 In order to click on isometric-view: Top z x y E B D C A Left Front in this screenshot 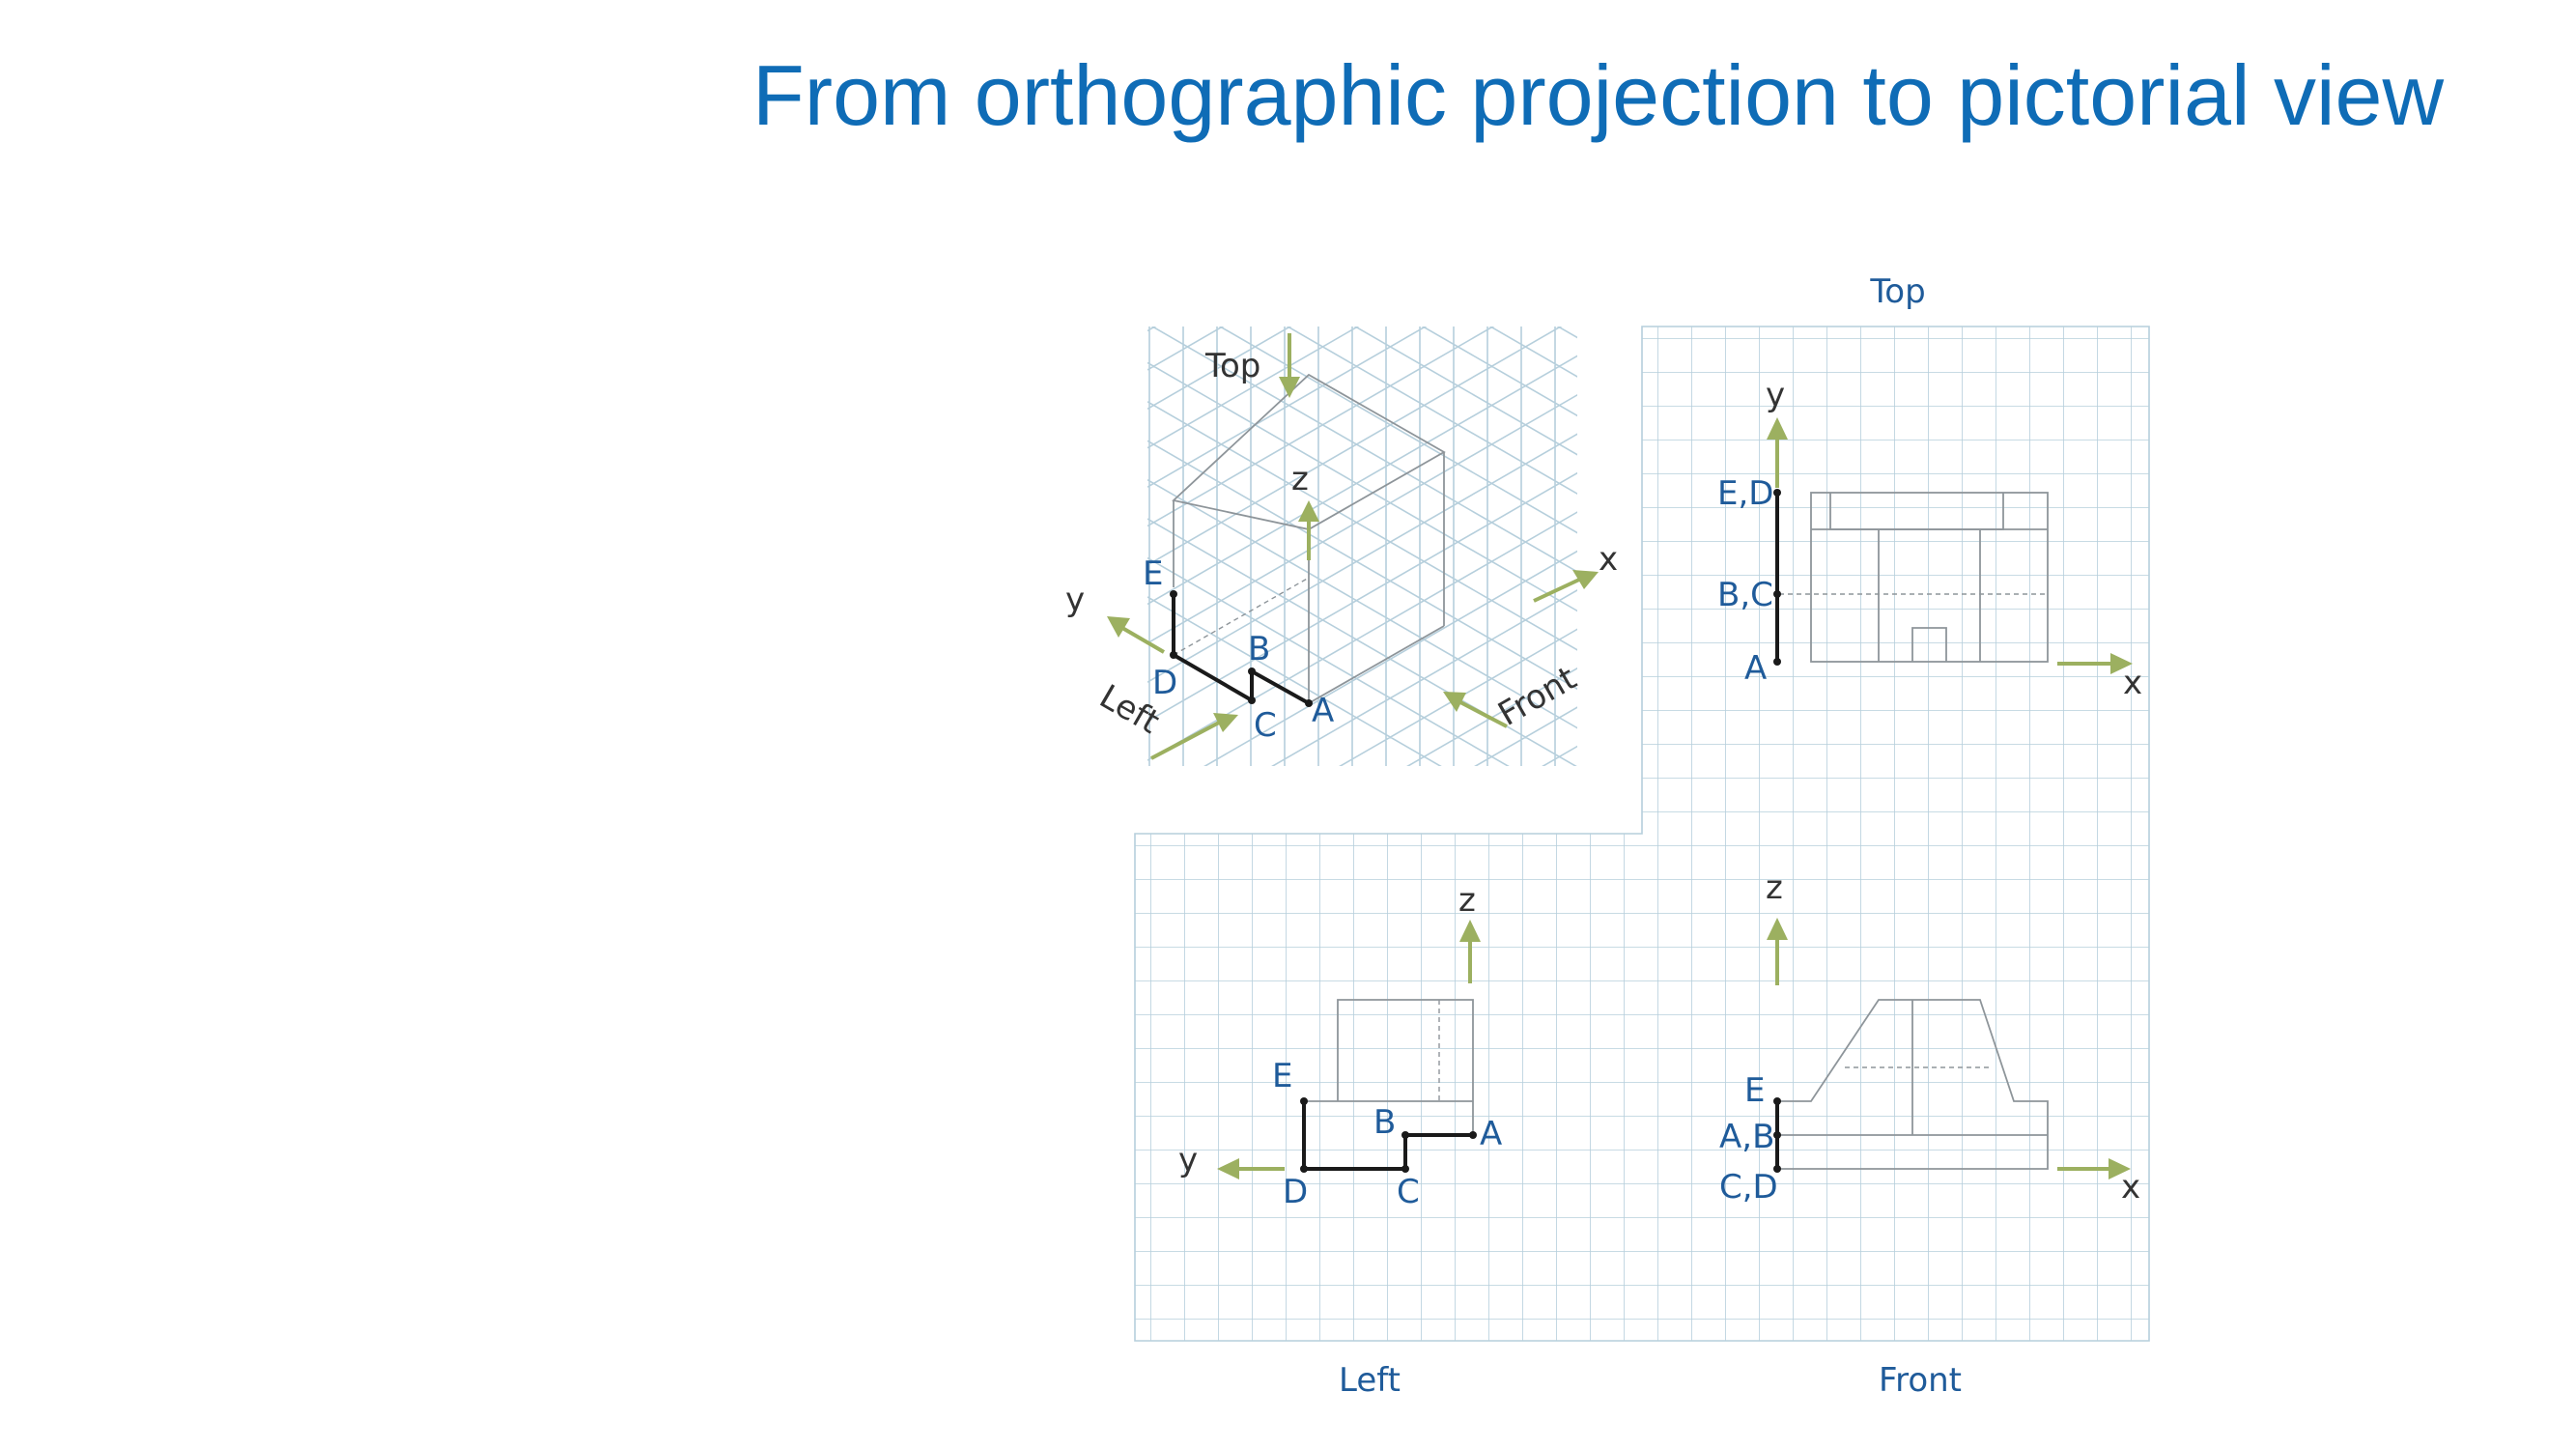, I will do `click(1341, 546)`.